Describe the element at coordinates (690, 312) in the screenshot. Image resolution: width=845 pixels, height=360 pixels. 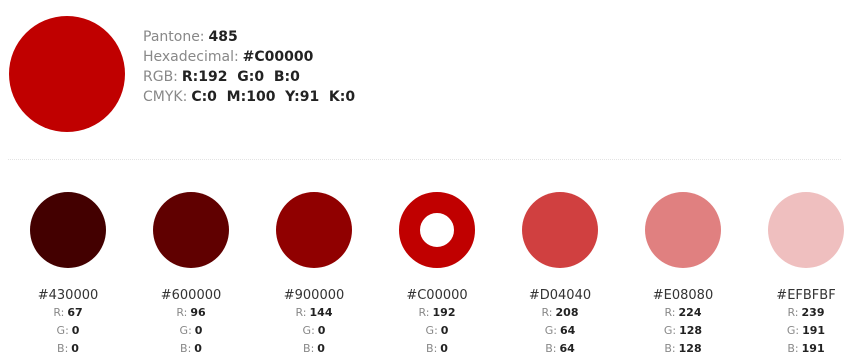
I see `red-value: 224` at that location.